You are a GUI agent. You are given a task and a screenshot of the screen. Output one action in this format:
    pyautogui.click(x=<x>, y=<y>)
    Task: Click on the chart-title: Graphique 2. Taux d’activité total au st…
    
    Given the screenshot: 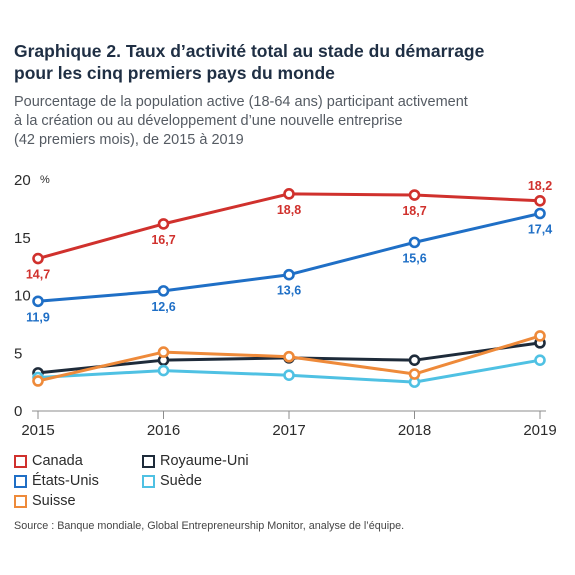 What is the action you would take?
    pyautogui.click(x=289, y=62)
    